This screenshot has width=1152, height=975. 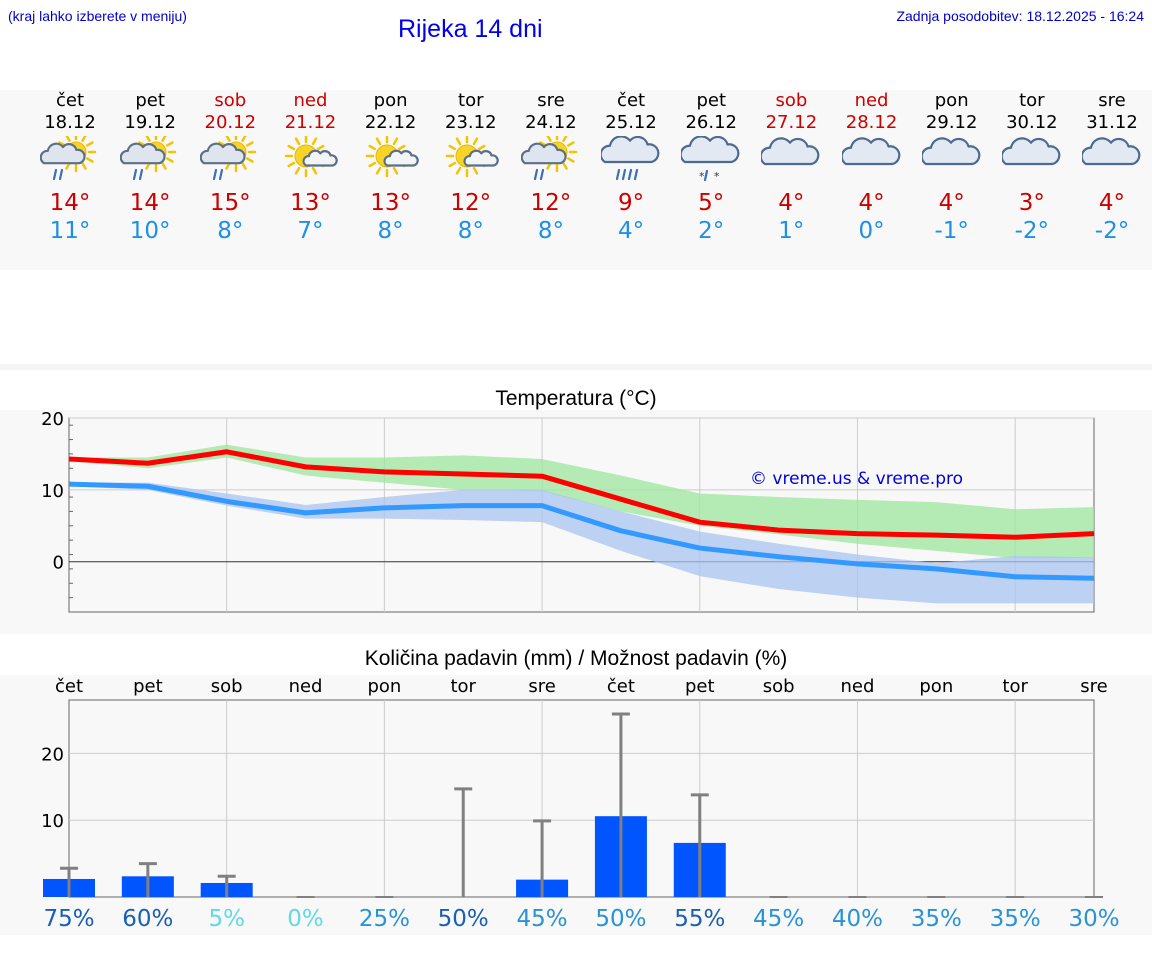 What do you see at coordinates (150, 122) in the screenshot?
I see `day-date: 19.12` at bounding box center [150, 122].